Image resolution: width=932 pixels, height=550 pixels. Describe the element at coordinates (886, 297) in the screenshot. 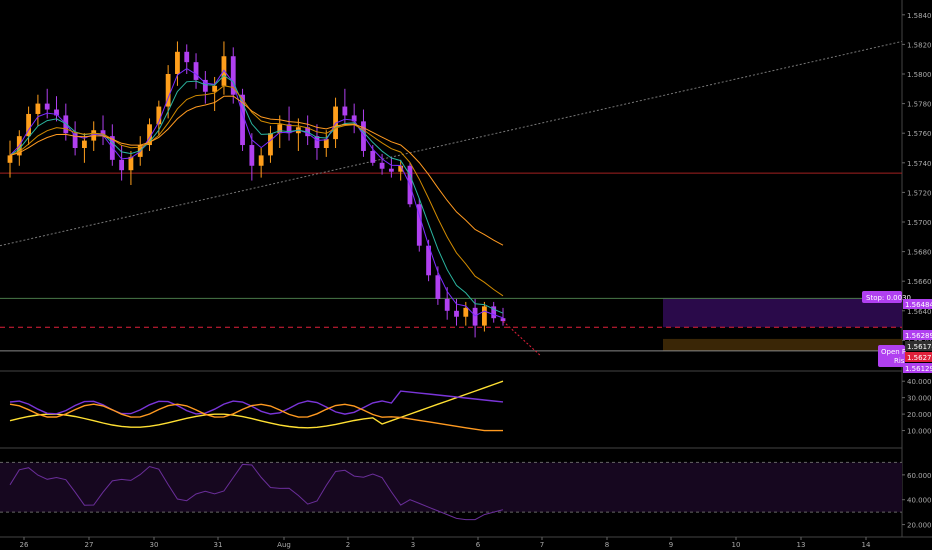

I see `stop-tag: Stop: 0.0030` at that location.